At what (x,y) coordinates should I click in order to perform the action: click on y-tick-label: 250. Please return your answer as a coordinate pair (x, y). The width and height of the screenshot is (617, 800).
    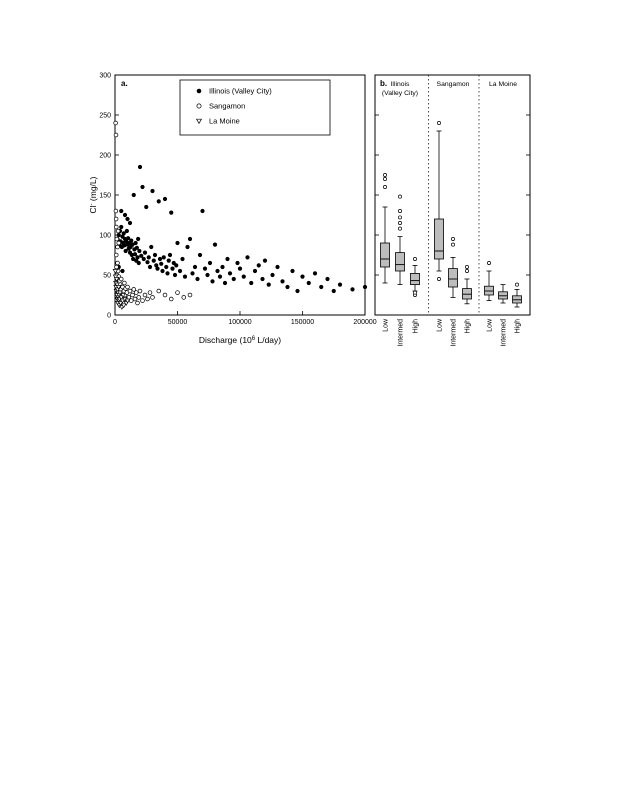
    Looking at the image, I should click on (105, 115).